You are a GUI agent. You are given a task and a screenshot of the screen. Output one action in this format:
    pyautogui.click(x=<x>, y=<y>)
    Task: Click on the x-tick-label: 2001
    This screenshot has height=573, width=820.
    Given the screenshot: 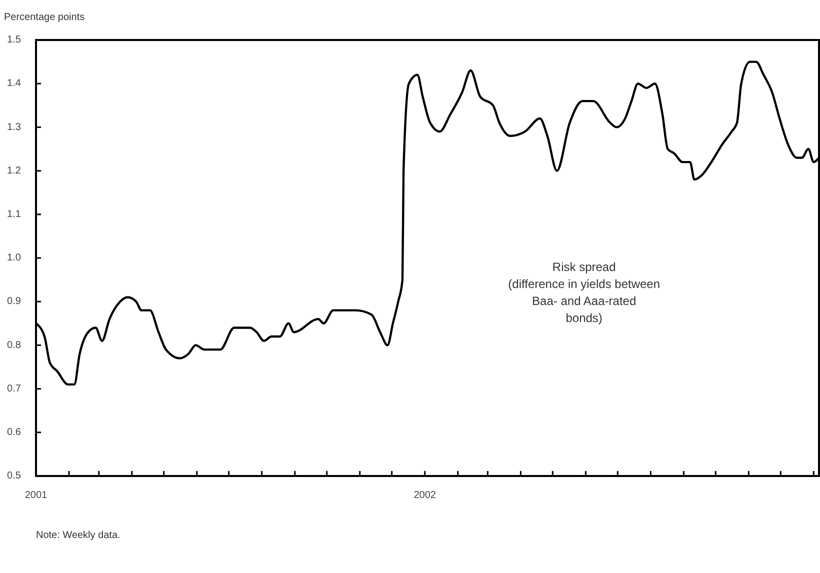 What is the action you would take?
    pyautogui.click(x=36, y=495)
    